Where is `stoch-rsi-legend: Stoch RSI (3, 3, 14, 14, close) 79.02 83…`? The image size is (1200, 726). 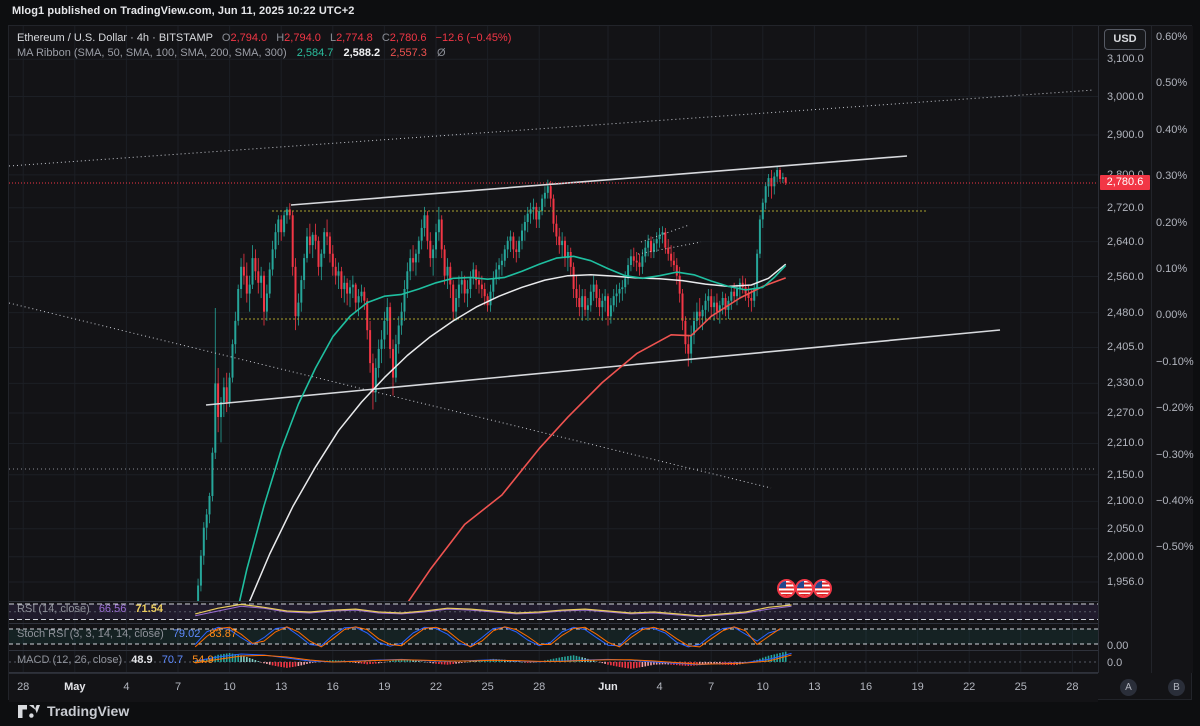
stoch-rsi-legend: Stoch RSI (3, 3, 14, 14, close) 79.02 83… is located at coordinates (127, 634).